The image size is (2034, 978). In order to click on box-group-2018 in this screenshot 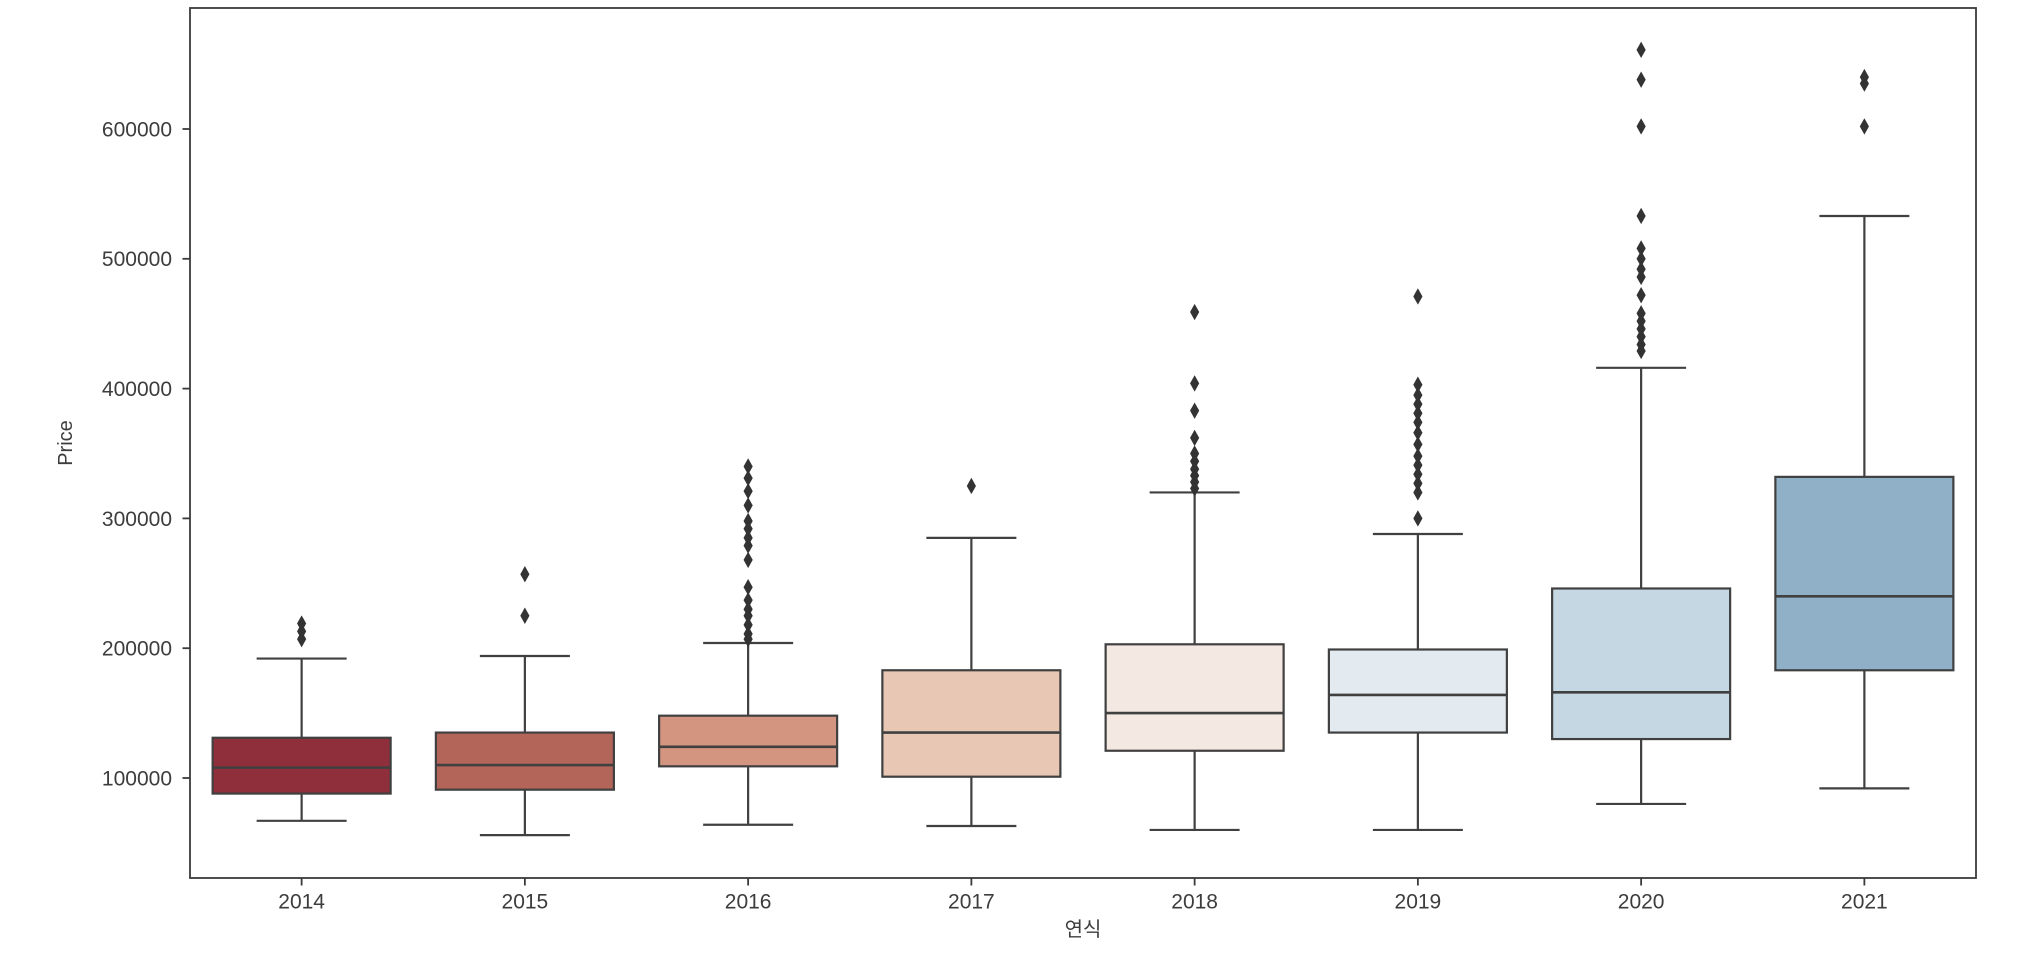, I will do `click(1194, 567)`.